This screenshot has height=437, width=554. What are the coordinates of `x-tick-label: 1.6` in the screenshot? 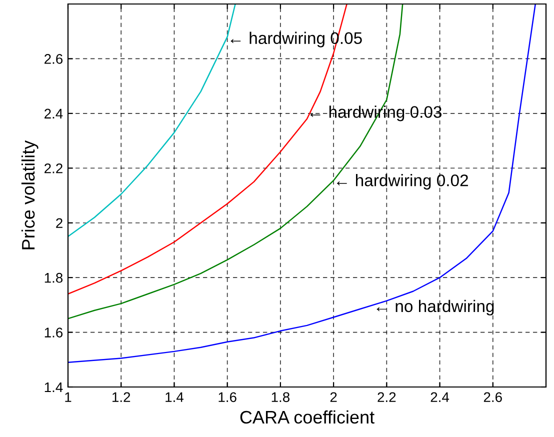 It's located at (227, 397).